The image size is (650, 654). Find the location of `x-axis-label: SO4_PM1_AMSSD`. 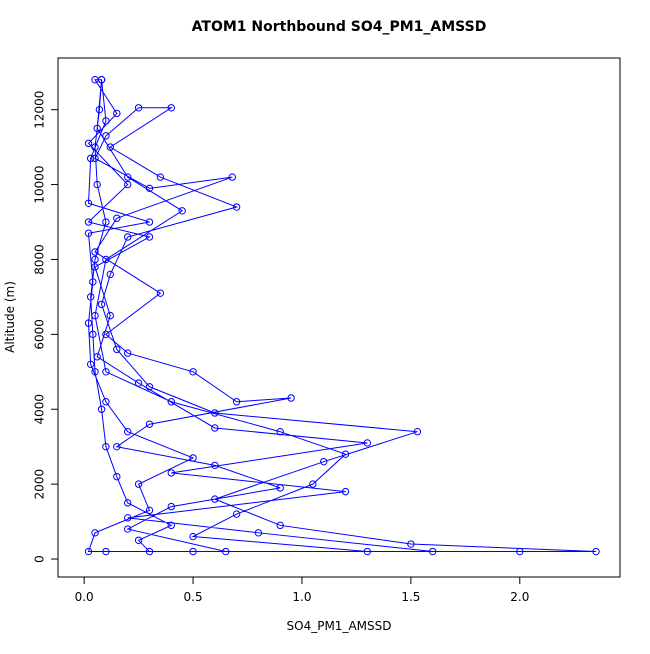

x-axis-label: SO4_PM1_AMSSD is located at coordinates (339, 626).